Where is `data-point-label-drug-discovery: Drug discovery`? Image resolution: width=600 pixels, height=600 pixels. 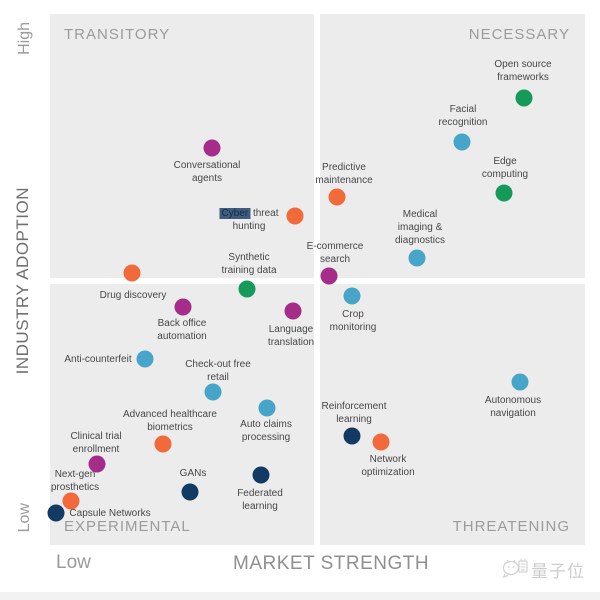
data-point-label-drug-discovery: Drug discovery is located at coordinates (133, 295).